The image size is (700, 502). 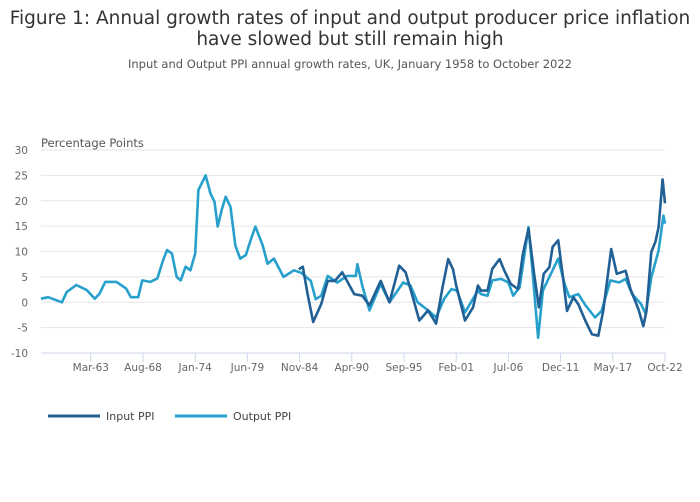 What do you see at coordinates (24, 303) in the screenshot?
I see `y-tick-label: 0` at bounding box center [24, 303].